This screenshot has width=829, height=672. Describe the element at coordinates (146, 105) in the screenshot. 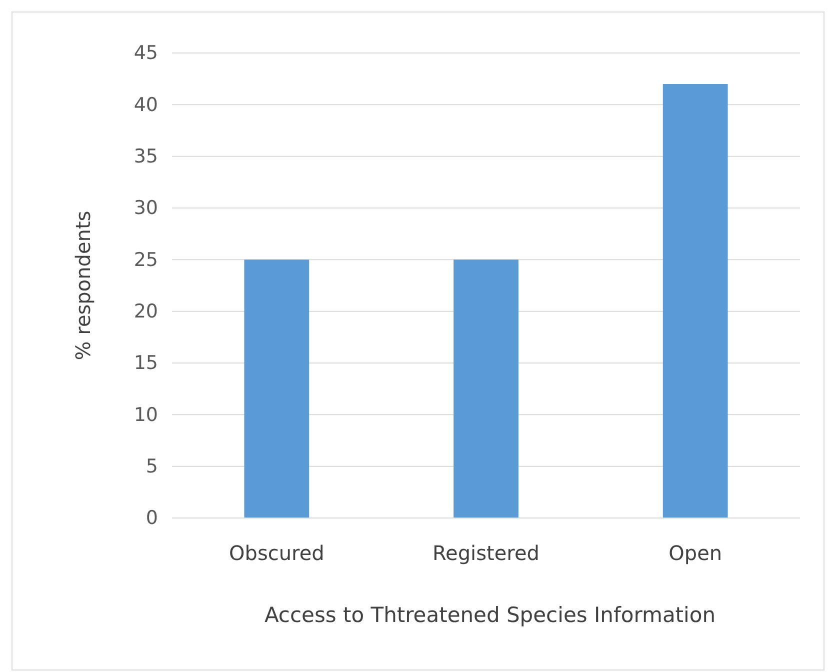

I see `y-tick-label: 40` at that location.